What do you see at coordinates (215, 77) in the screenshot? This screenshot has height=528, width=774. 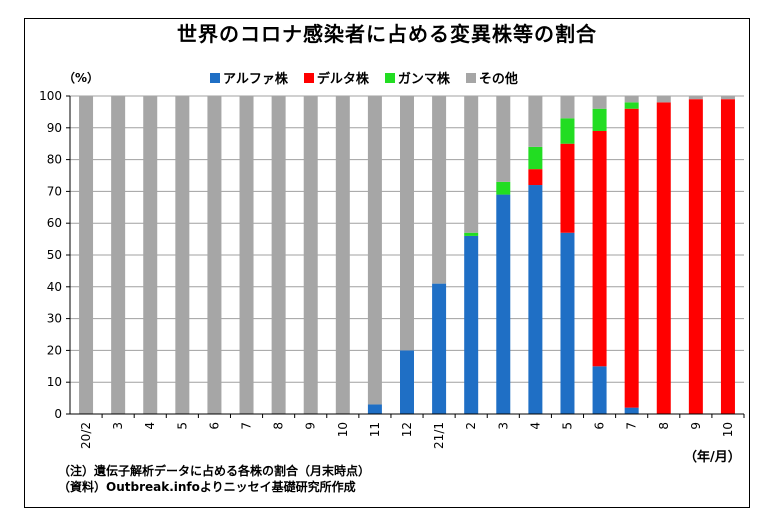 I see `legend-swatch-alpha` at bounding box center [215, 77].